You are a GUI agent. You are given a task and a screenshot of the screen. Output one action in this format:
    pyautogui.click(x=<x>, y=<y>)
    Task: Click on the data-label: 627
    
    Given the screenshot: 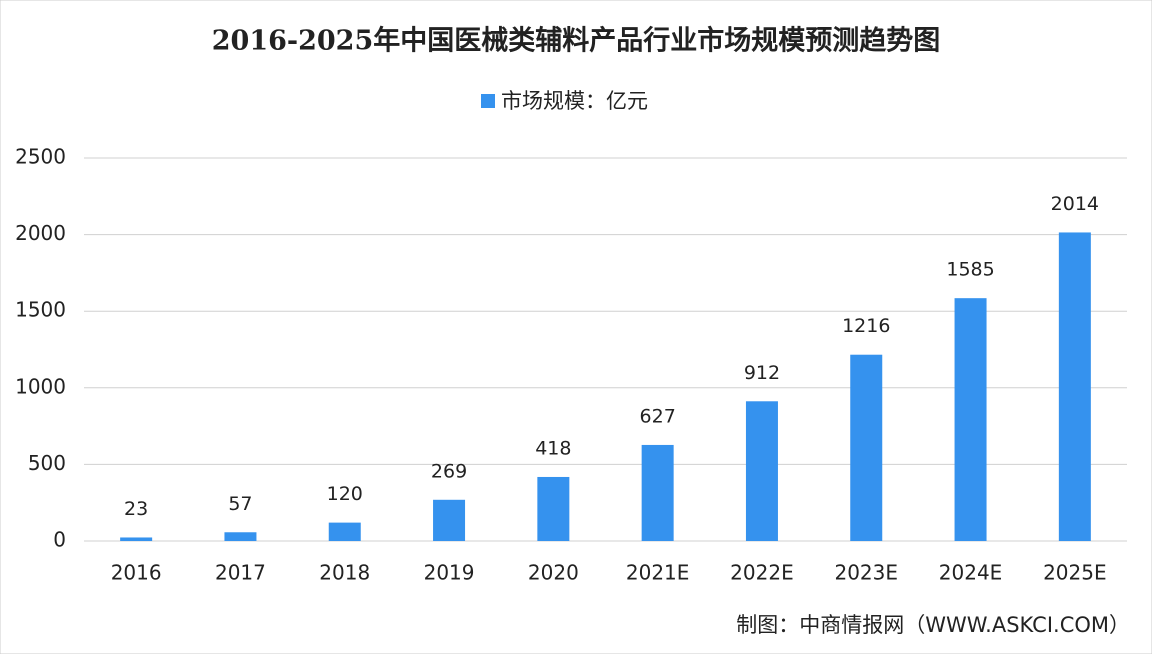 What is the action you would take?
    pyautogui.click(x=658, y=416)
    